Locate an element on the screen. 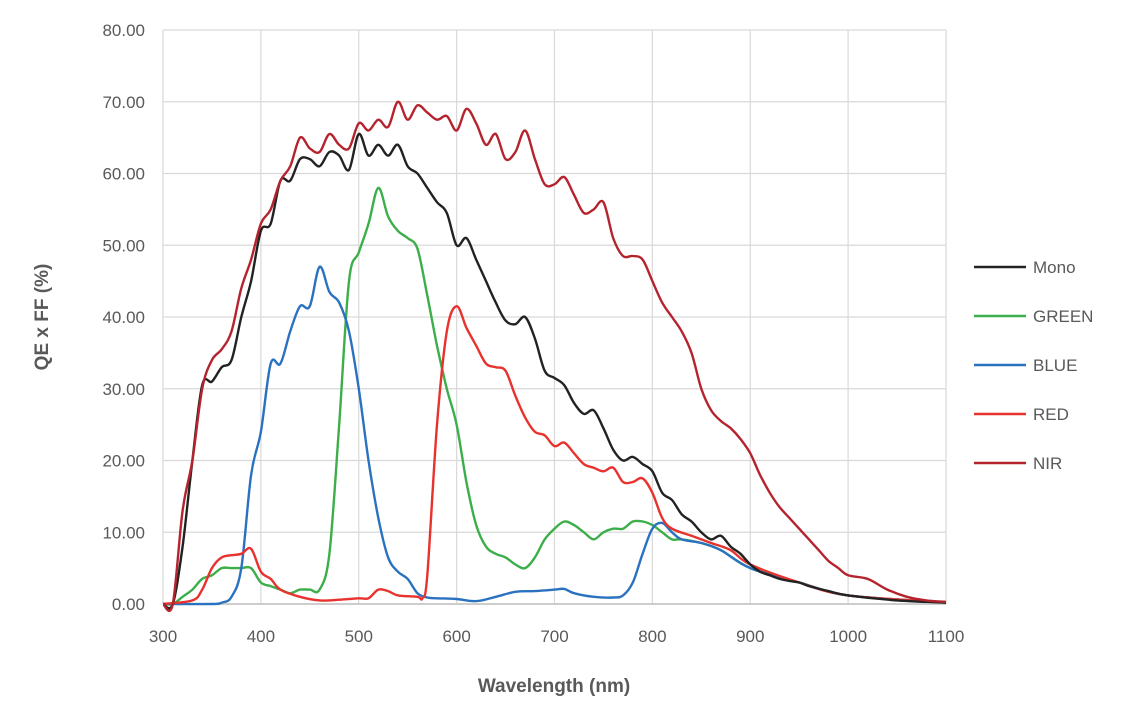  legend-label-blue: BLUE is located at coordinates (1055, 365).